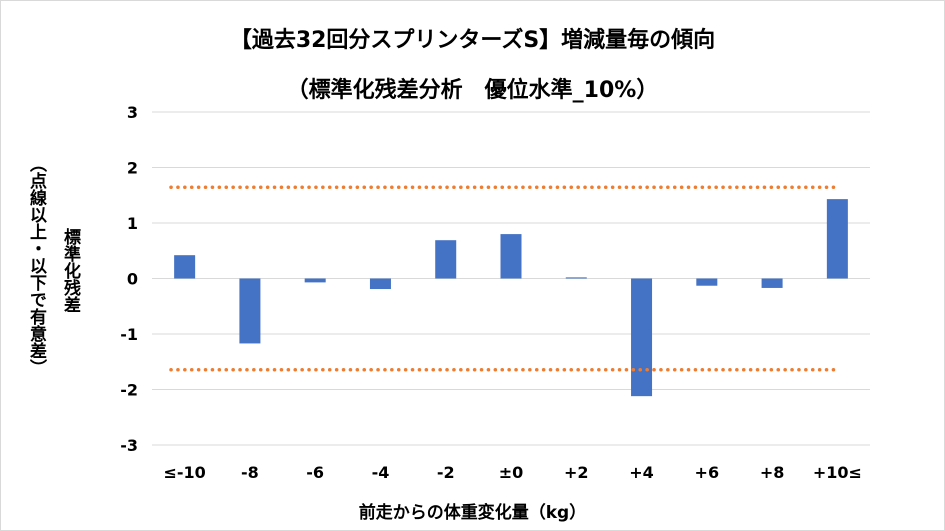  What do you see at coordinates (132, 279) in the screenshot?
I see `y-tick-label: 0` at bounding box center [132, 279].